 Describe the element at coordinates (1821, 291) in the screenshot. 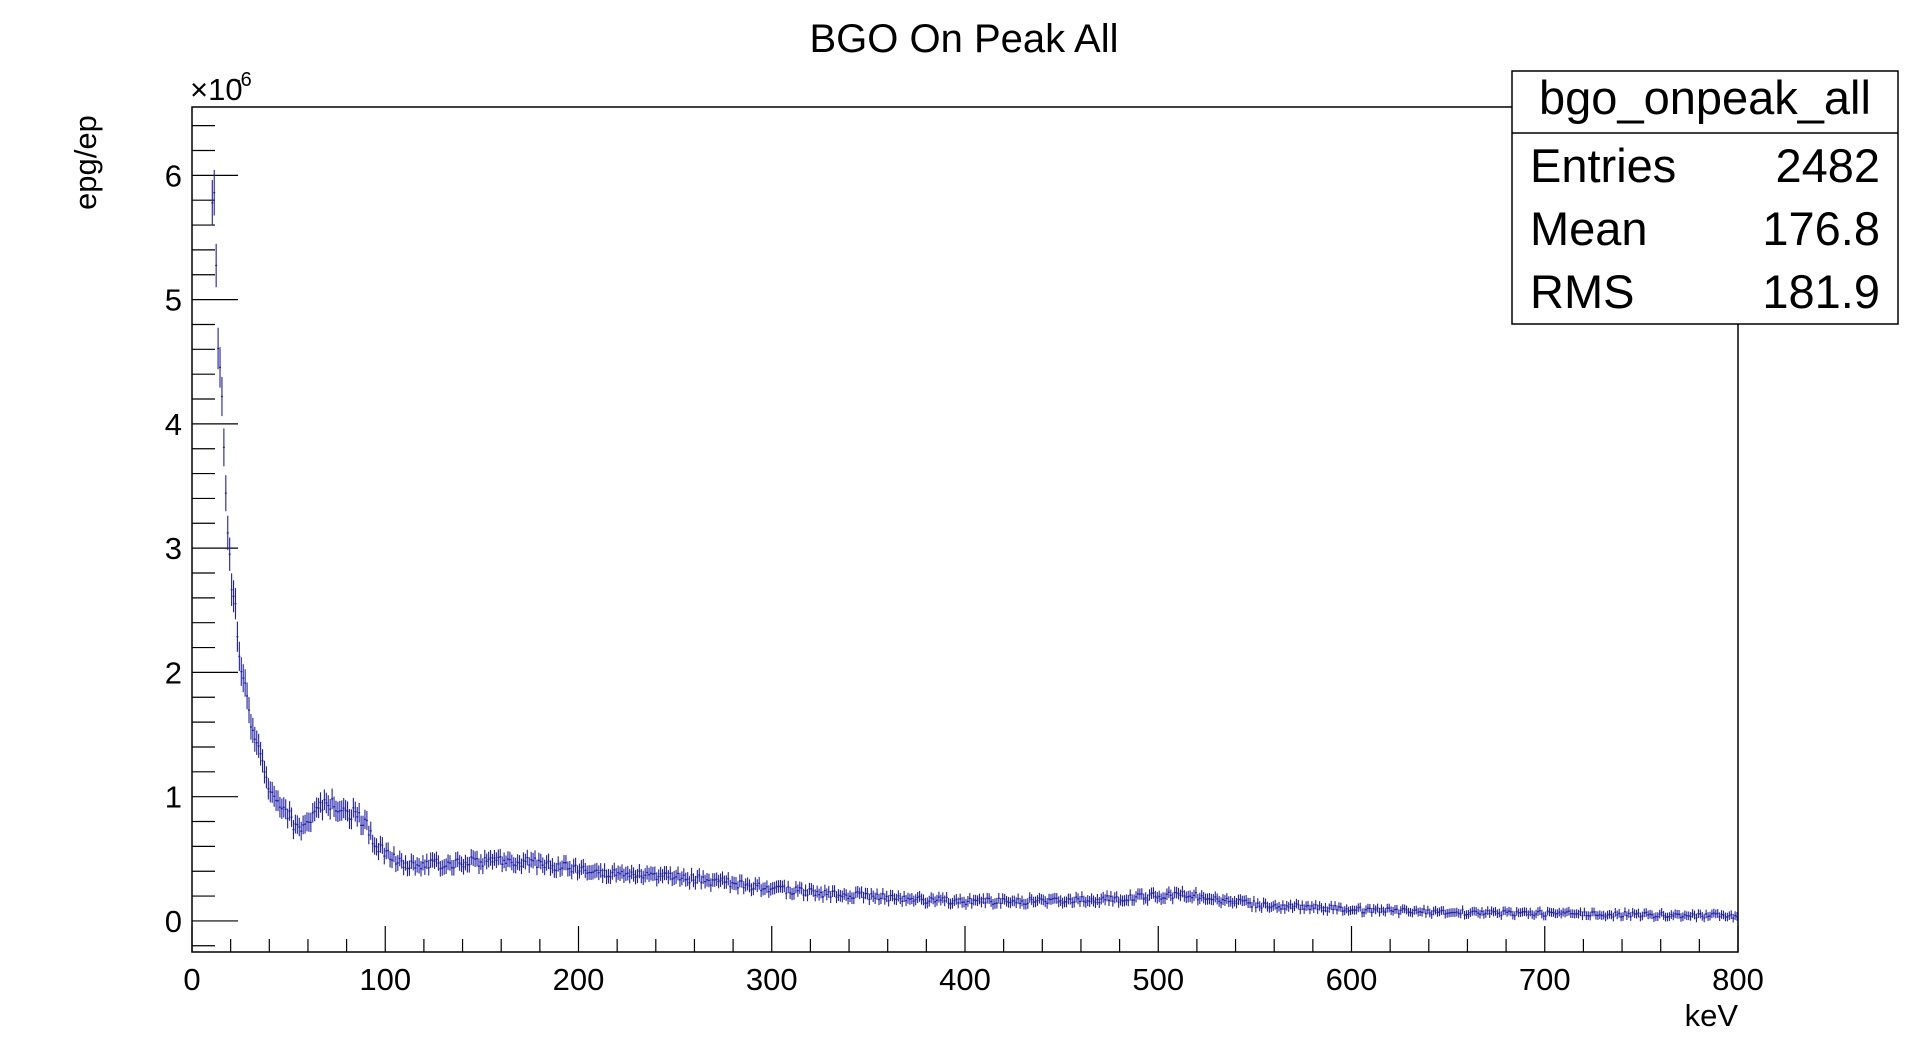

I see `stats-value-rms: 181.9` at that location.